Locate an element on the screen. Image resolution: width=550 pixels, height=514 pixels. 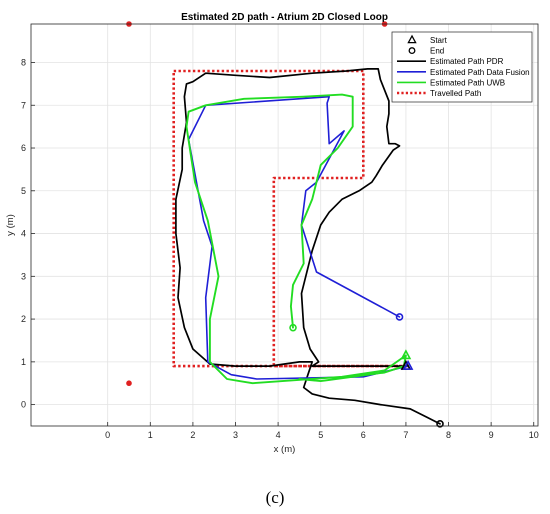
x-tick-label: 6 is located at coordinates (363, 435).